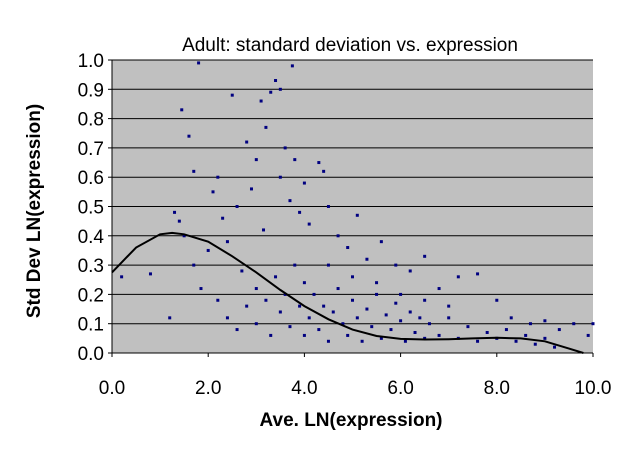  Describe the element at coordinates (350, 420) in the screenshot. I see `x-axis-label: Ave. LN(expression)` at that location.